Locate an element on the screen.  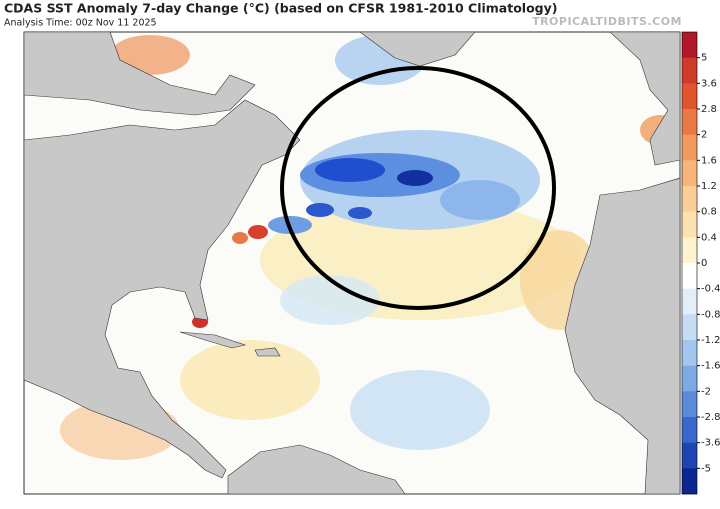
watermark: TROPICALTIDBITS.COM is located at coordinates (607, 21).